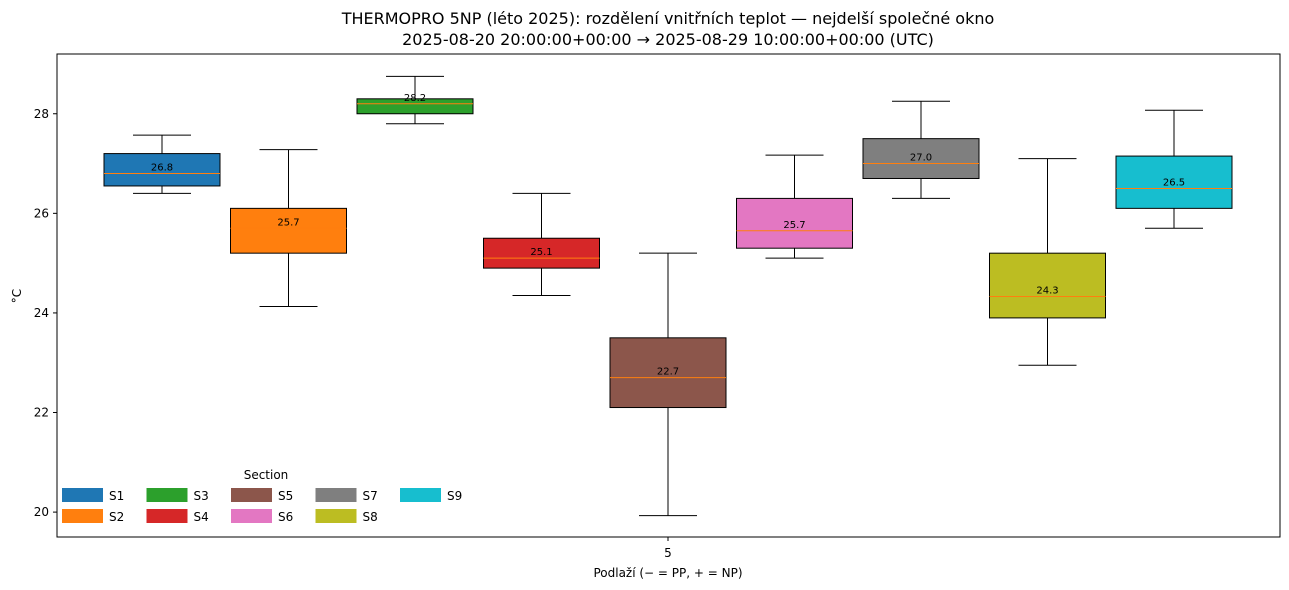 This screenshot has height=590, width=1289. I want to click on y-axis-label: °C, so click(17, 296).